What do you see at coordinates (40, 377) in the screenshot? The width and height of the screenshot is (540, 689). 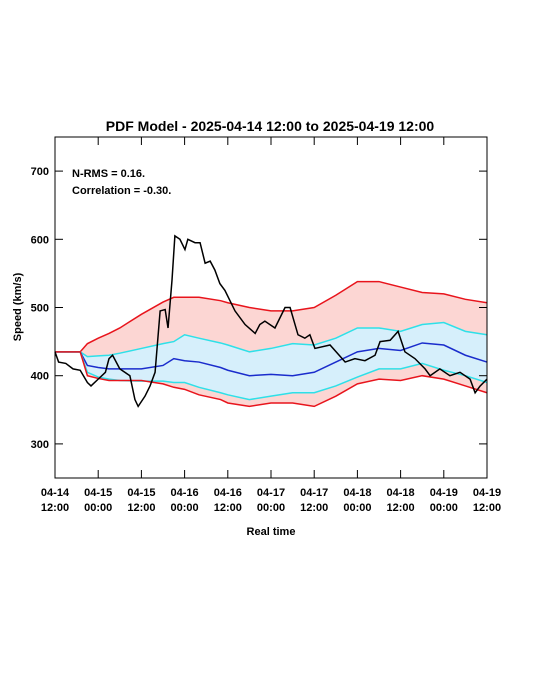 I see `y-tick-label: 400` at bounding box center [40, 377].